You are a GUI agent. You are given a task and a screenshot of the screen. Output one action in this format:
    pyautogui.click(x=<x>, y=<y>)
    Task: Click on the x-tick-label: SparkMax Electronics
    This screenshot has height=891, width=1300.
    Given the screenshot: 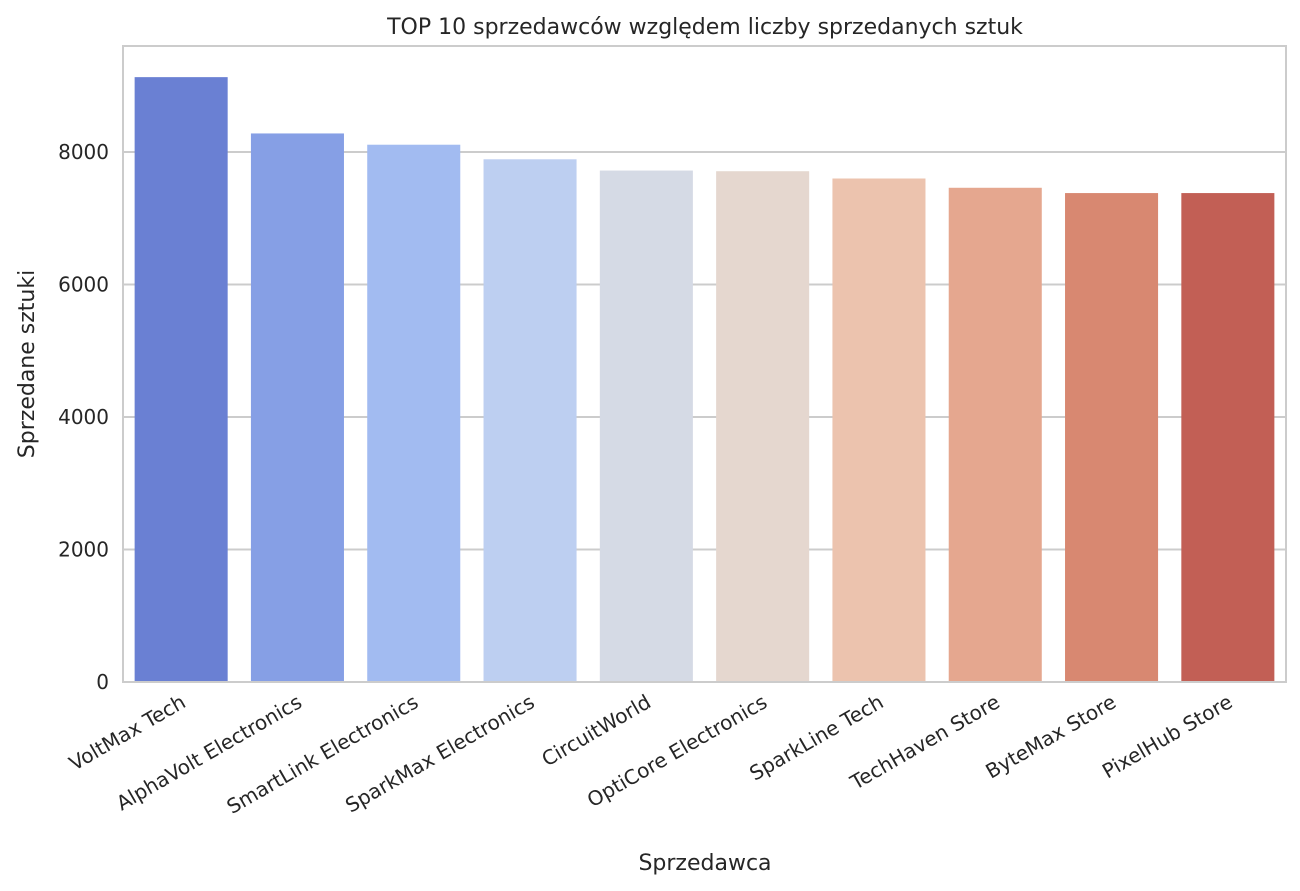 What is the action you would take?
    pyautogui.click(x=439, y=754)
    